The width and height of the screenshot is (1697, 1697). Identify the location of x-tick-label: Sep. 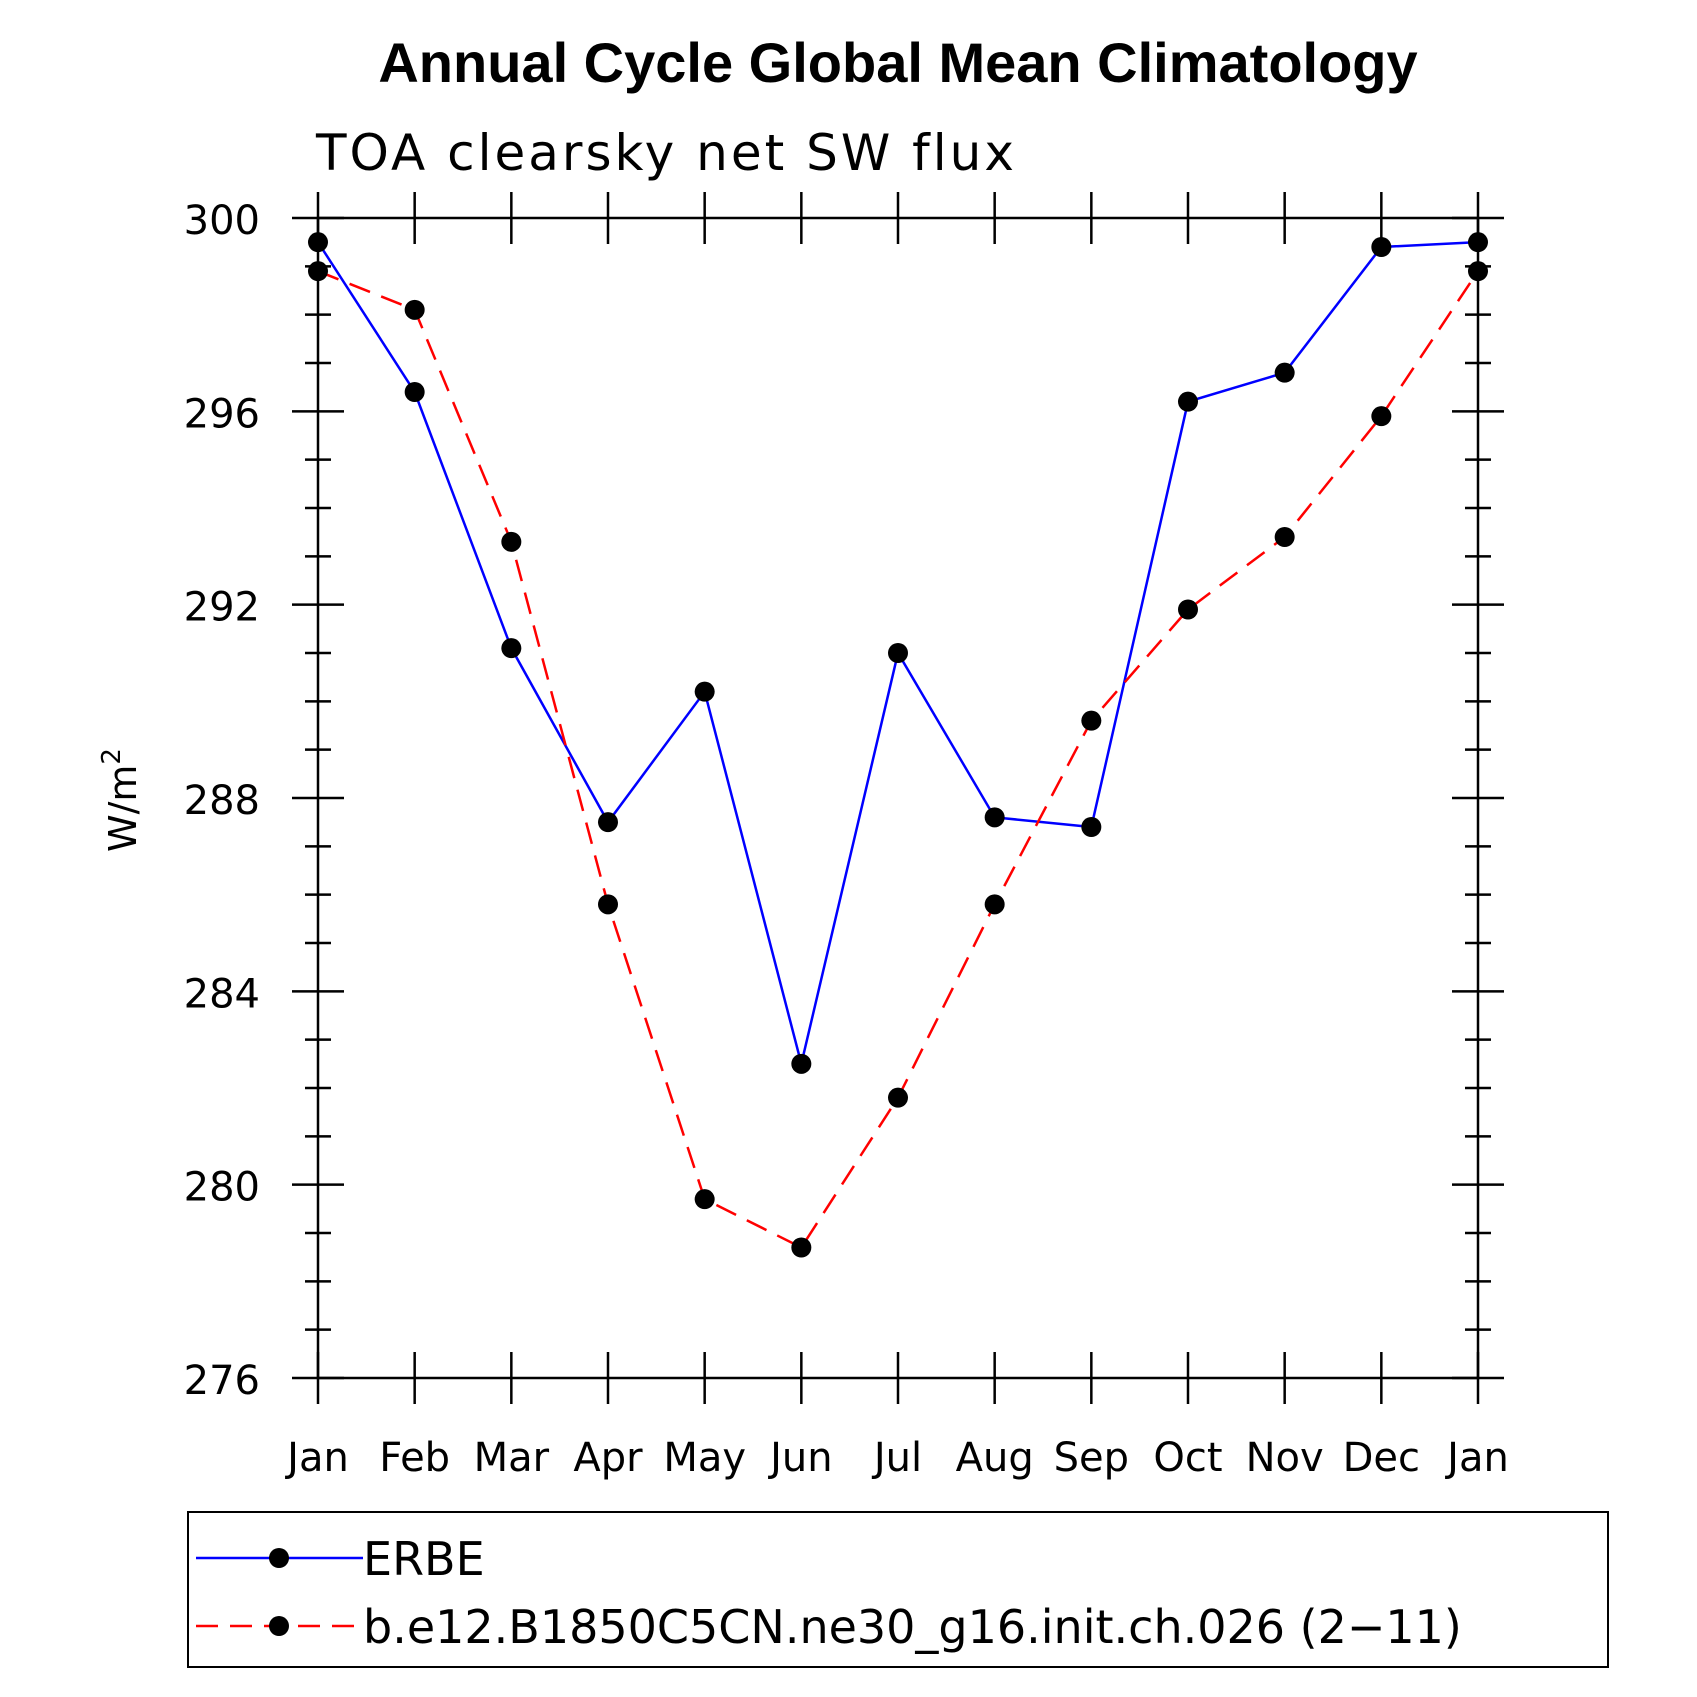
(1091, 1458).